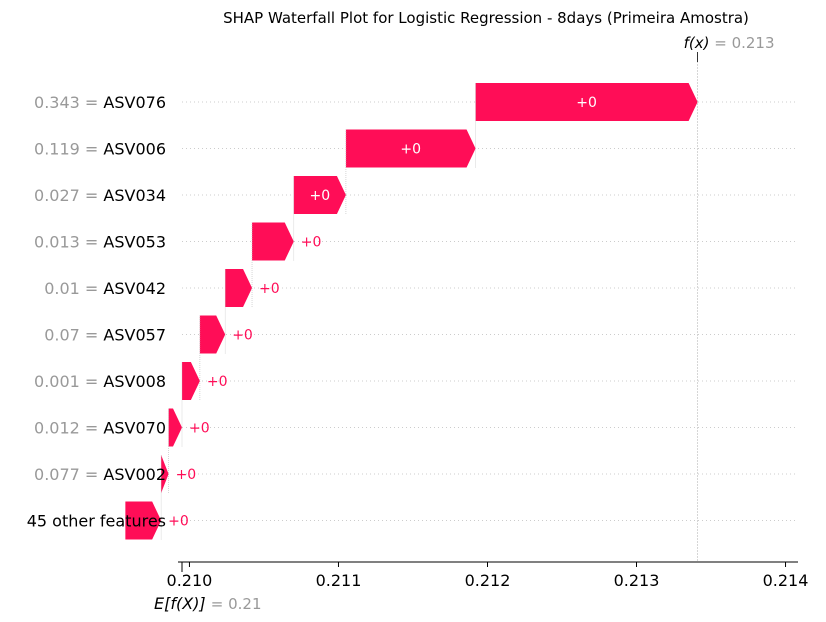  Describe the element at coordinates (134, 381) in the screenshot. I see `feature-name: ASV008` at that location.